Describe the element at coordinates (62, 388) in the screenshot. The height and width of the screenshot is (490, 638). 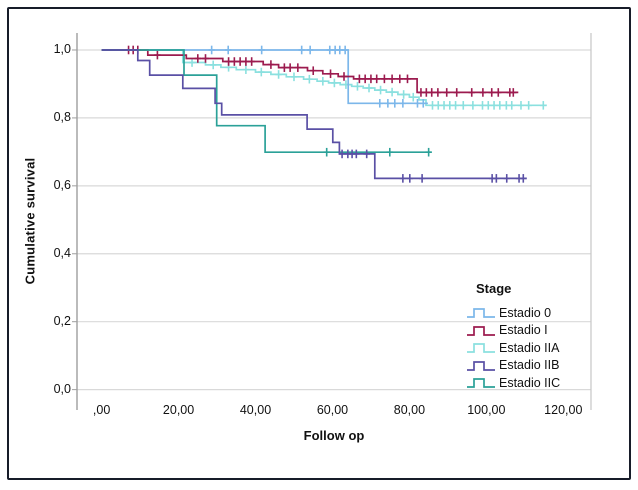
I see `y-tick-label: 0,0` at that location.